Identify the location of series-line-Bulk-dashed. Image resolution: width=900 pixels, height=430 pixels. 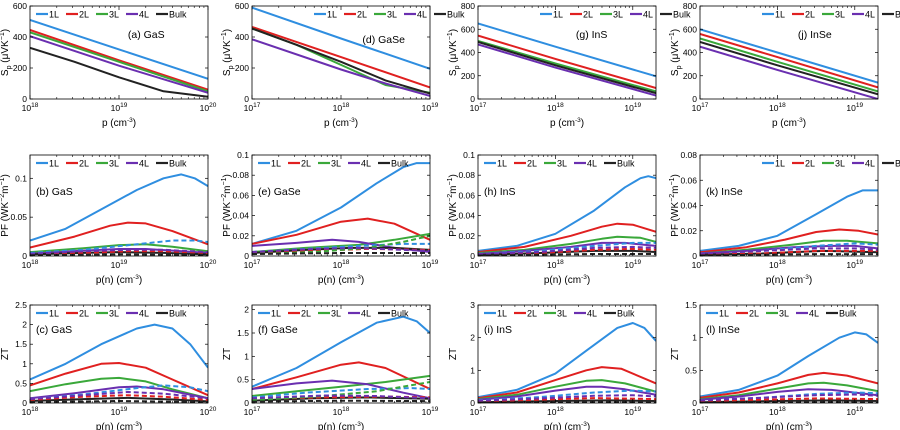
(789, 402).